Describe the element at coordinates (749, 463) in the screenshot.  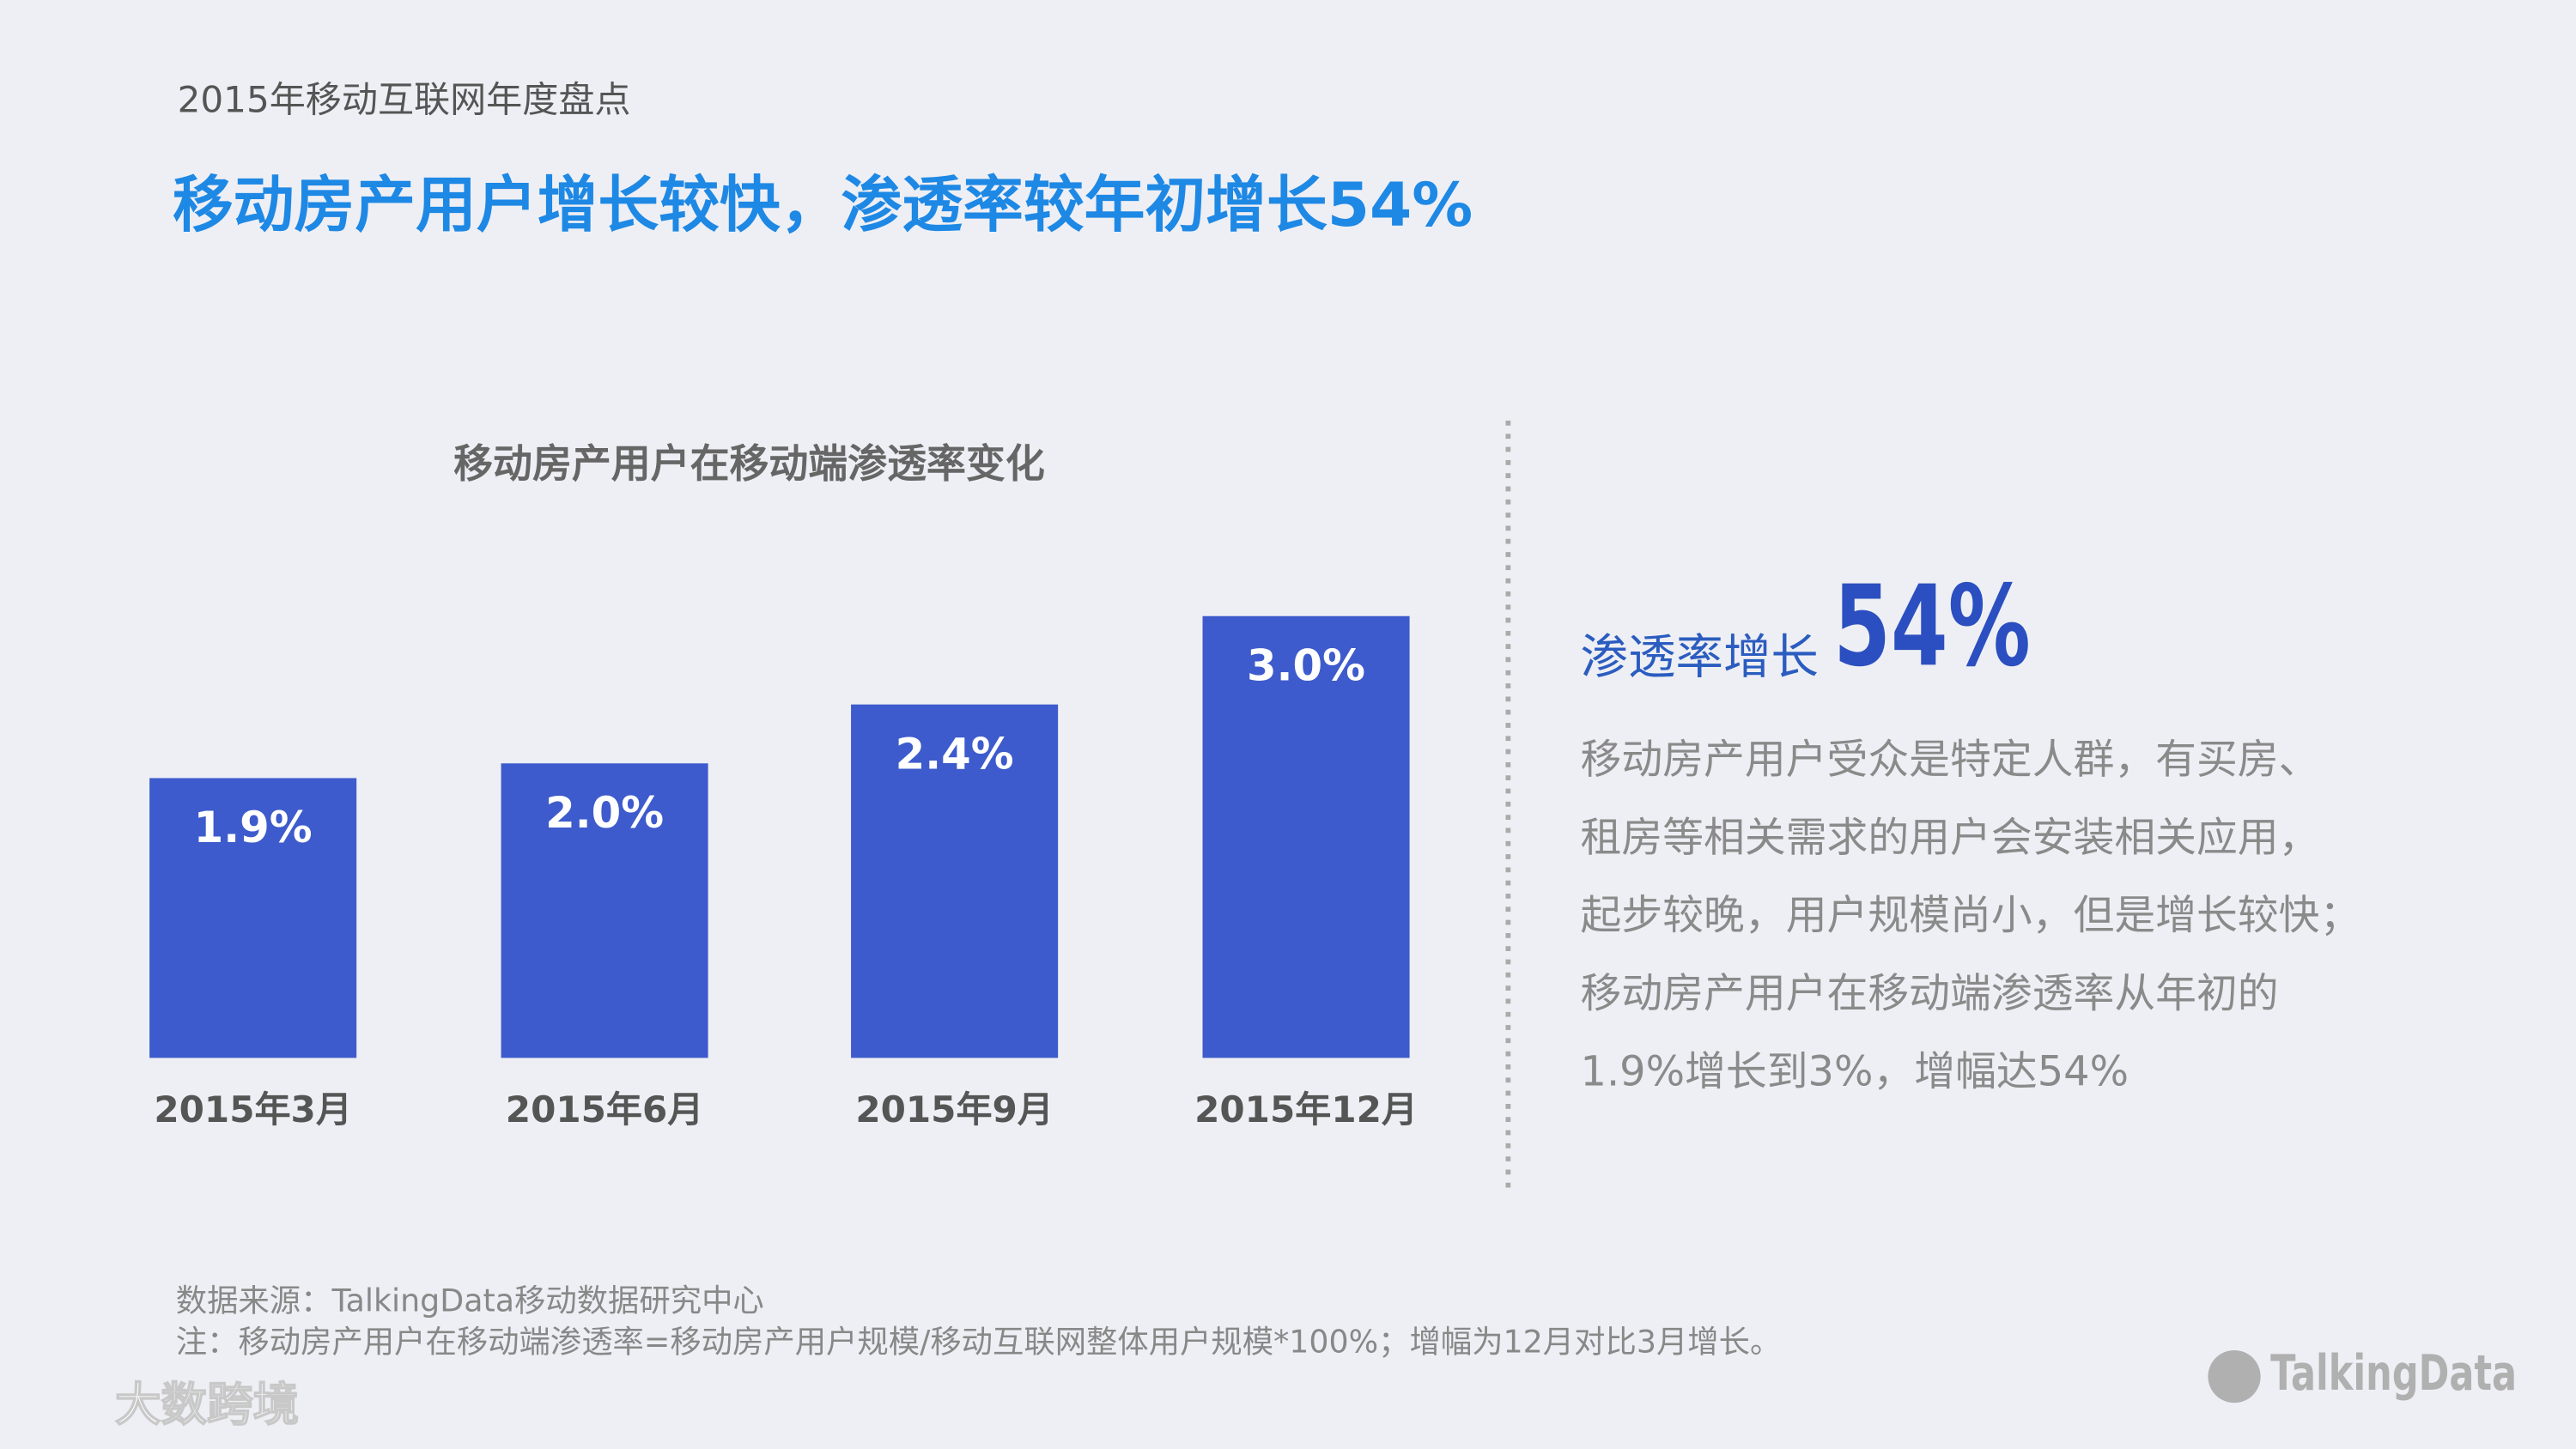
I see `chart-title: 移动房产用户在移动端渗透率变化` at that location.